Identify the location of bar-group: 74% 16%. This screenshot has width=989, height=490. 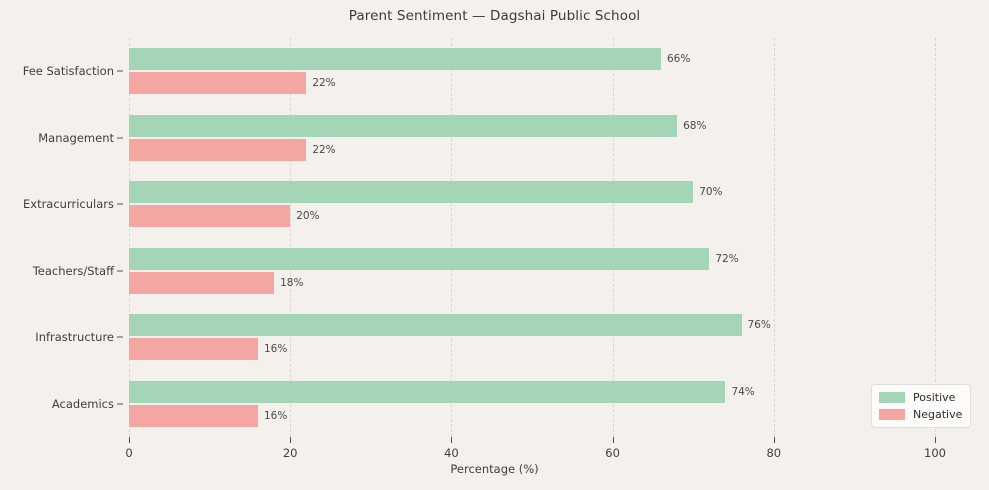
(532, 403).